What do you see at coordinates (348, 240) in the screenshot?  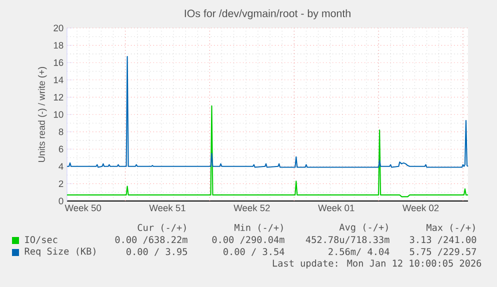 I see `text: 452.78u/718.33m` at bounding box center [348, 240].